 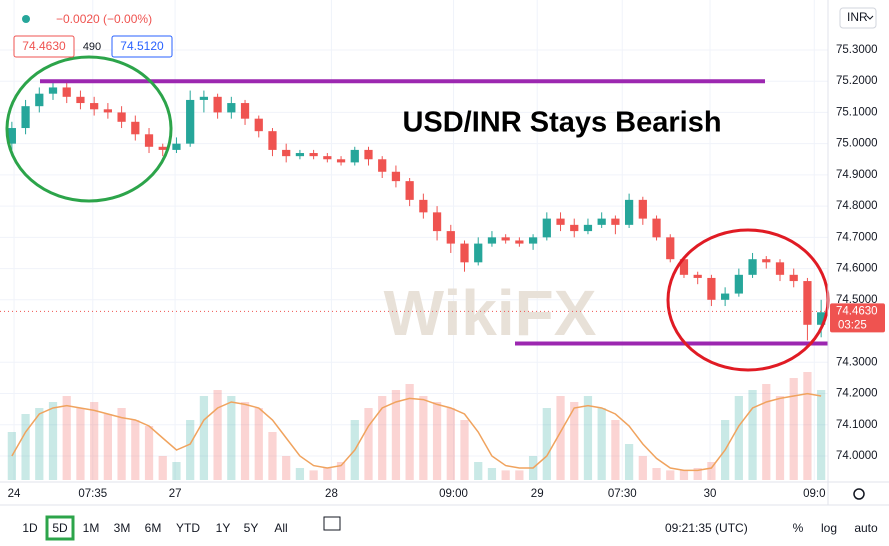 What do you see at coordinates (453, 494) in the screenshot?
I see `x-tick-label: 09:00` at bounding box center [453, 494].